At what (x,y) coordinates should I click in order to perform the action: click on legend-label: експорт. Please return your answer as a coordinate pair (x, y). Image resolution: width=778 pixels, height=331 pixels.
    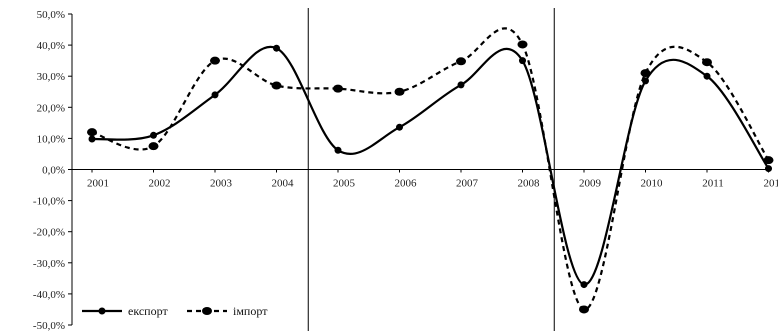
    Looking at the image, I should click on (148, 311).